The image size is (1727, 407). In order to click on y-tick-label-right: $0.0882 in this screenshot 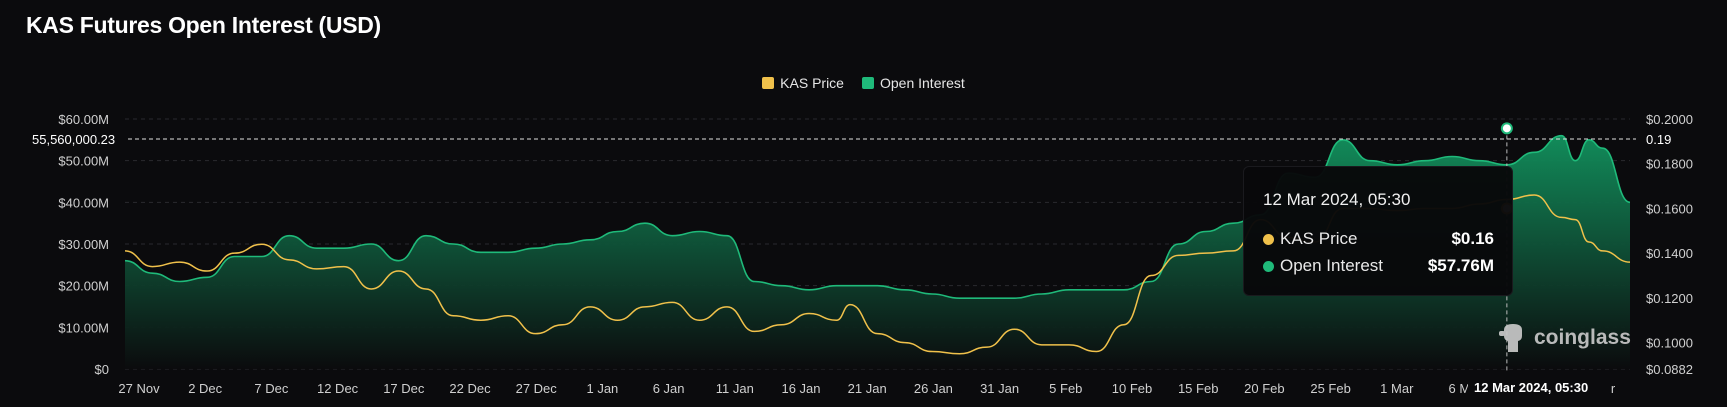, I will do `click(1669, 369)`.